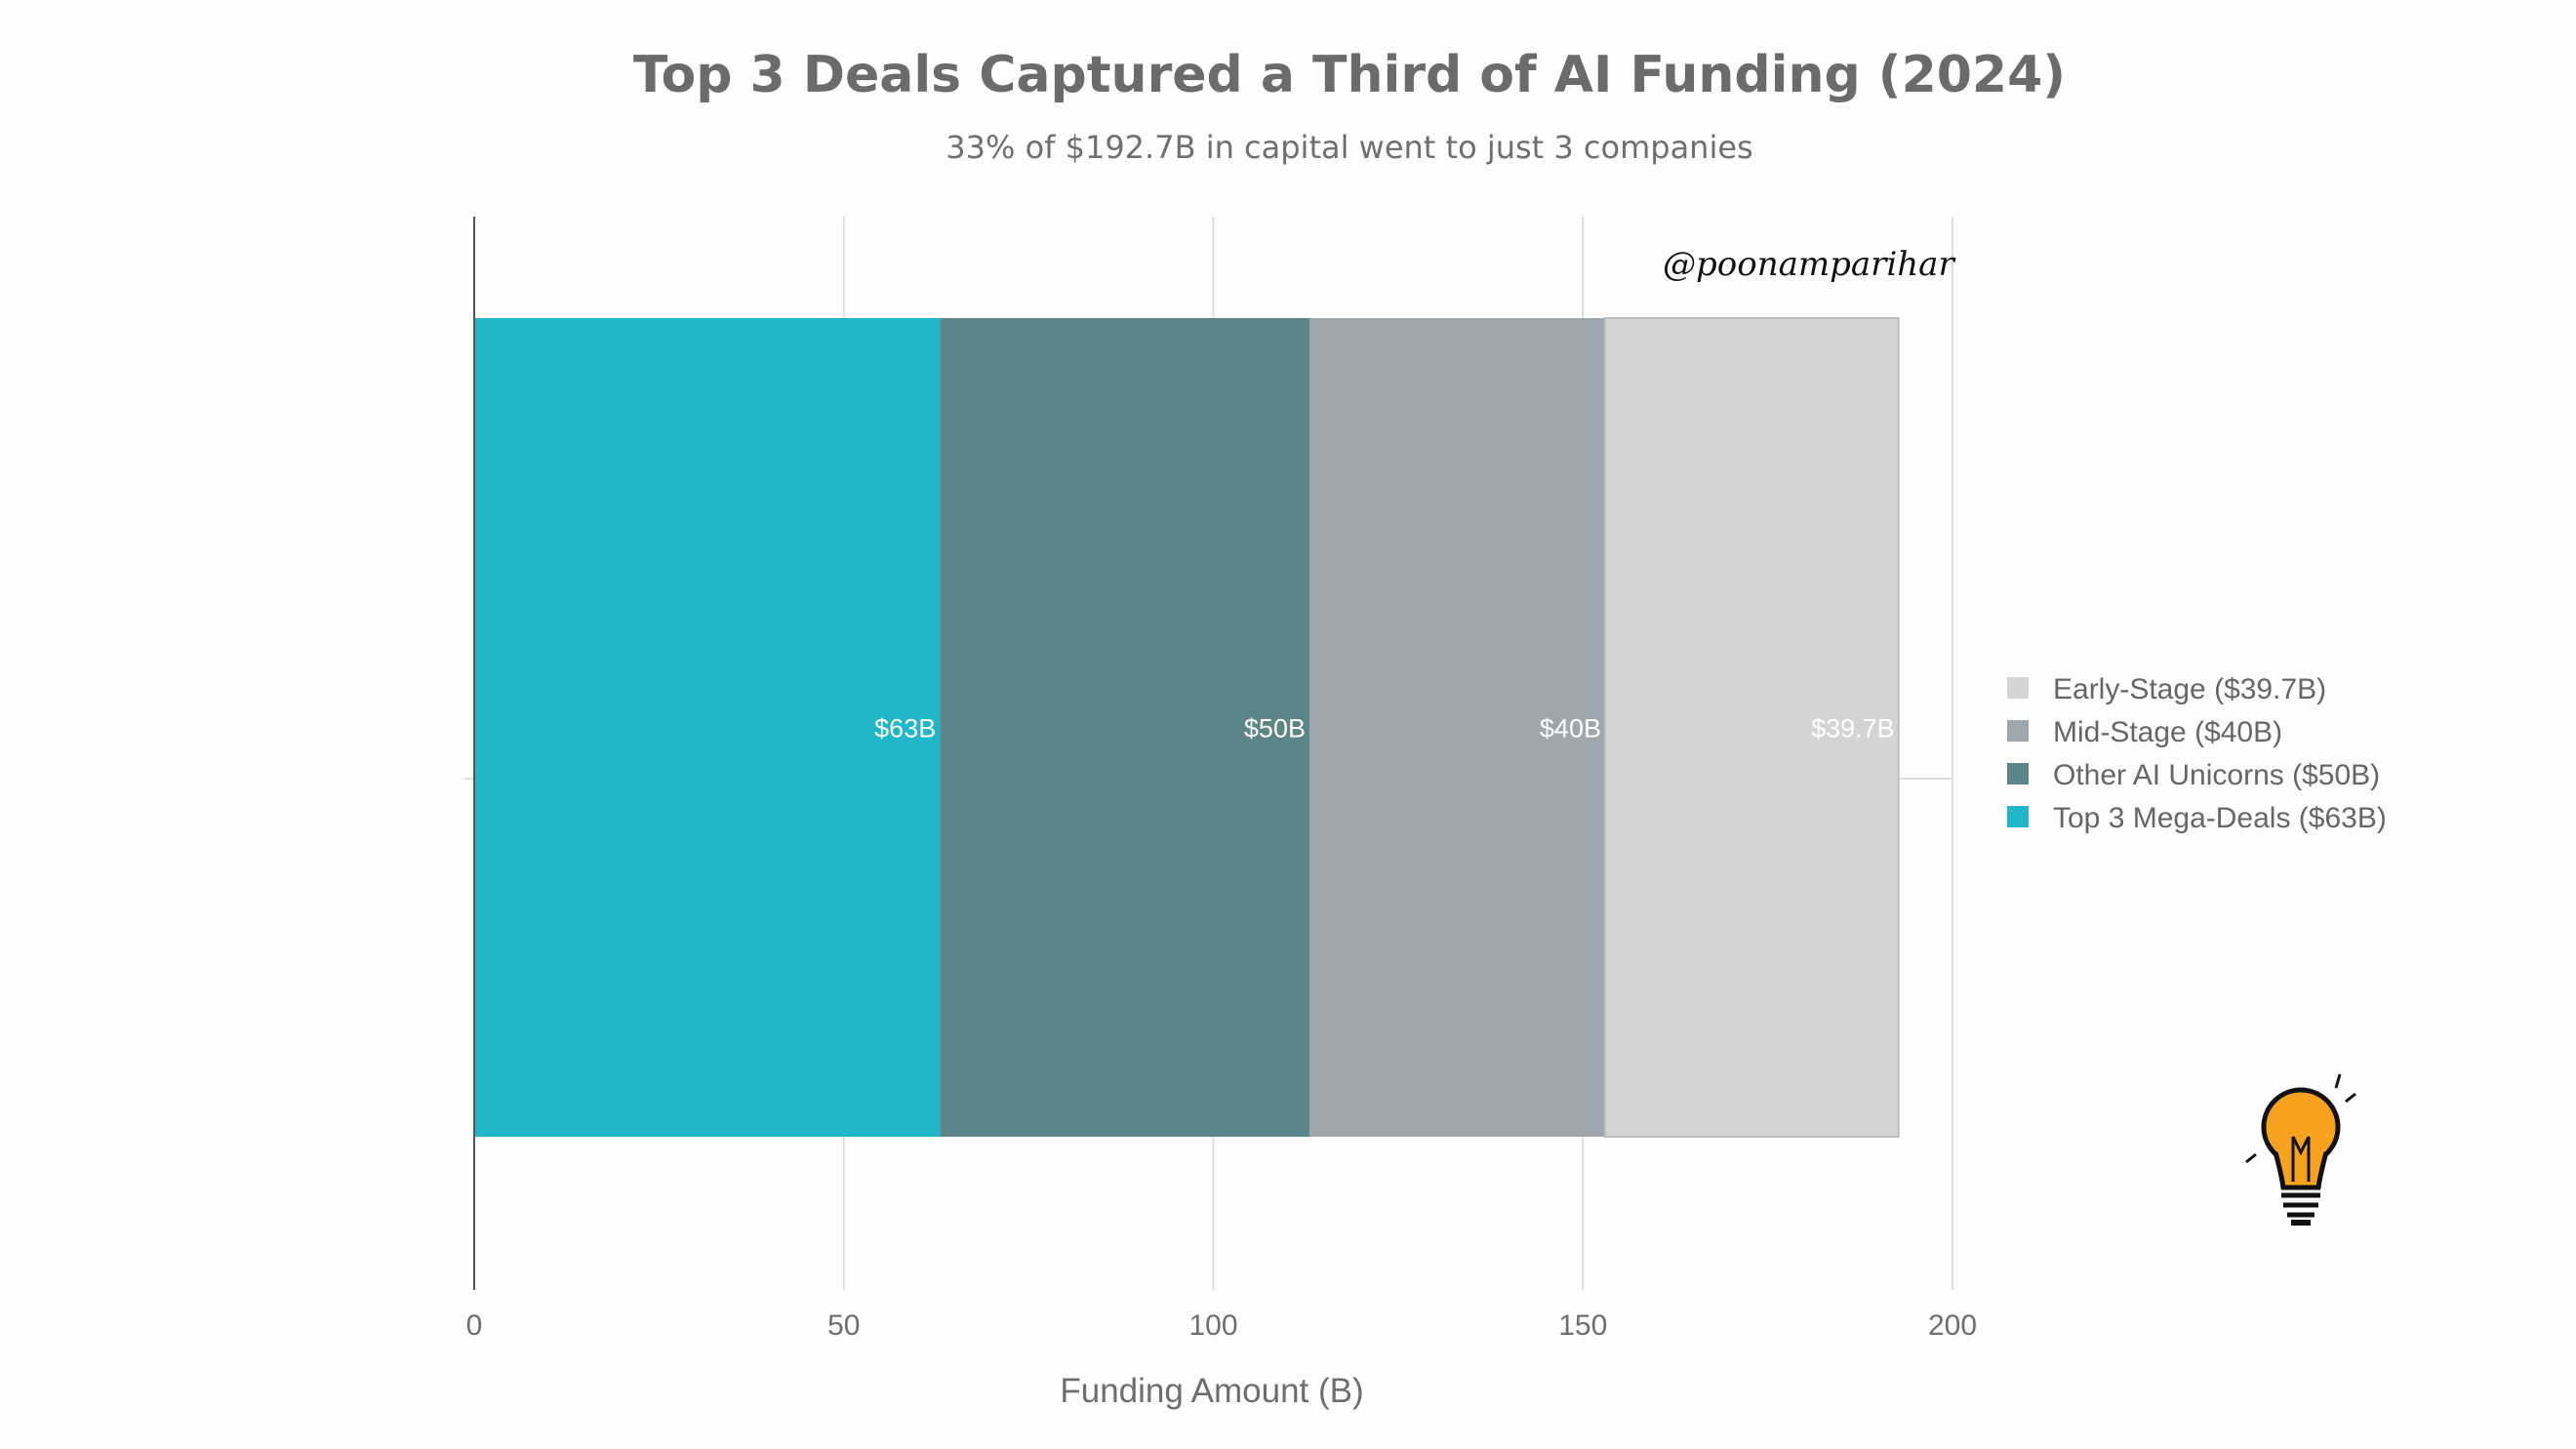  What do you see at coordinates (2189, 689) in the screenshot?
I see `legend-label-1: Early-Stage ($39.7B)` at bounding box center [2189, 689].